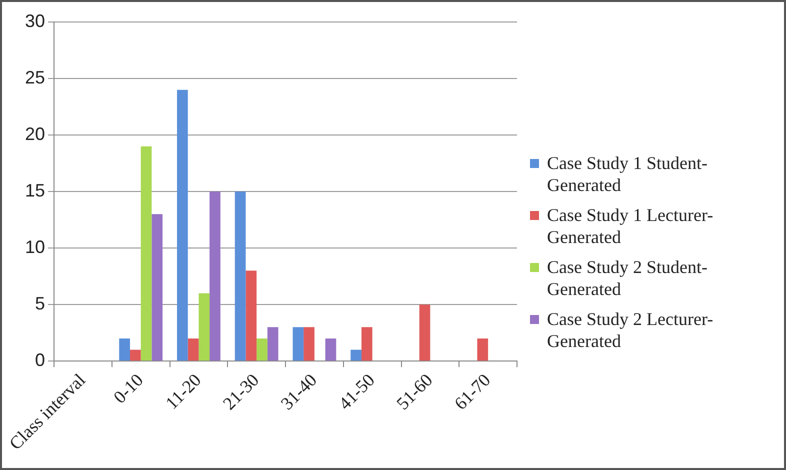 The height and width of the screenshot is (470, 786). Describe the element at coordinates (129, 389) in the screenshot. I see `x-tick-label: 0-10` at that location.